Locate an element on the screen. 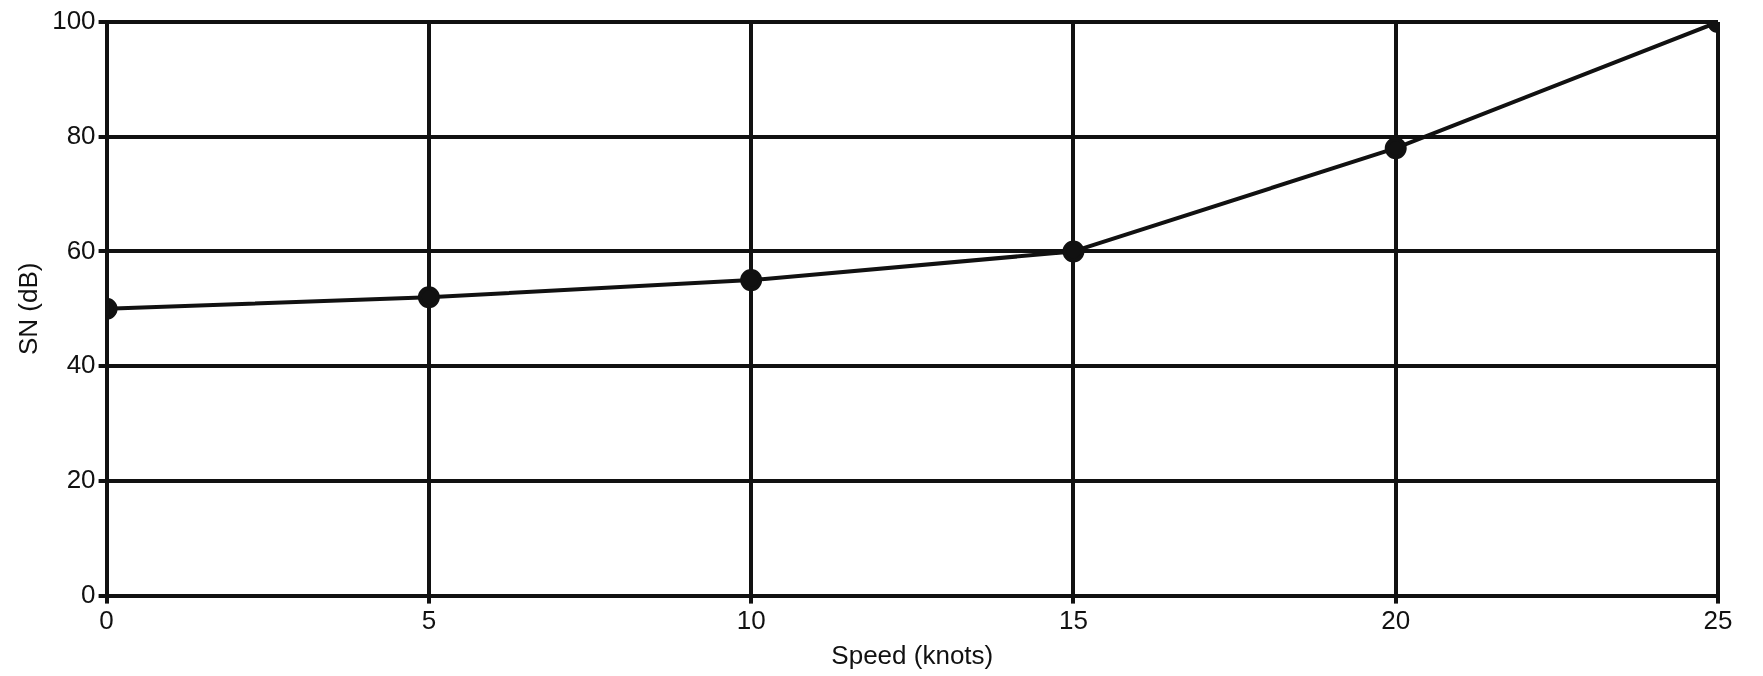  y-tick-label: 0 is located at coordinates (88, 593).